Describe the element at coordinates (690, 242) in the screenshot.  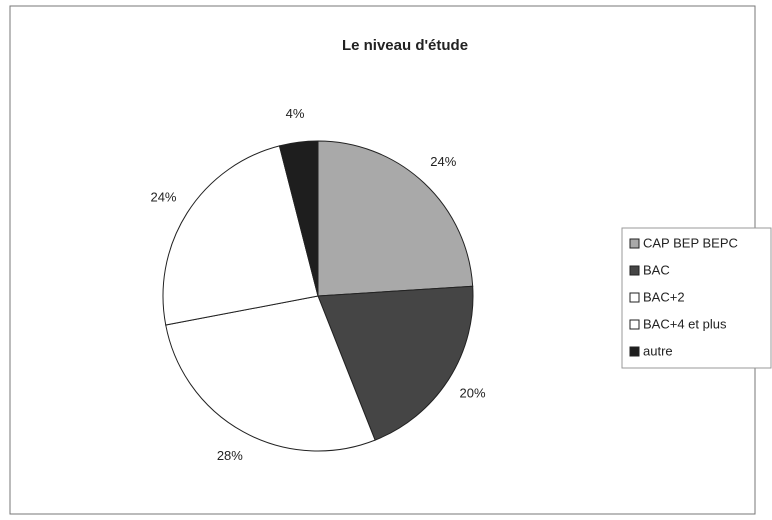
I see `legend-label: CAP BEP BEPC` at that location.